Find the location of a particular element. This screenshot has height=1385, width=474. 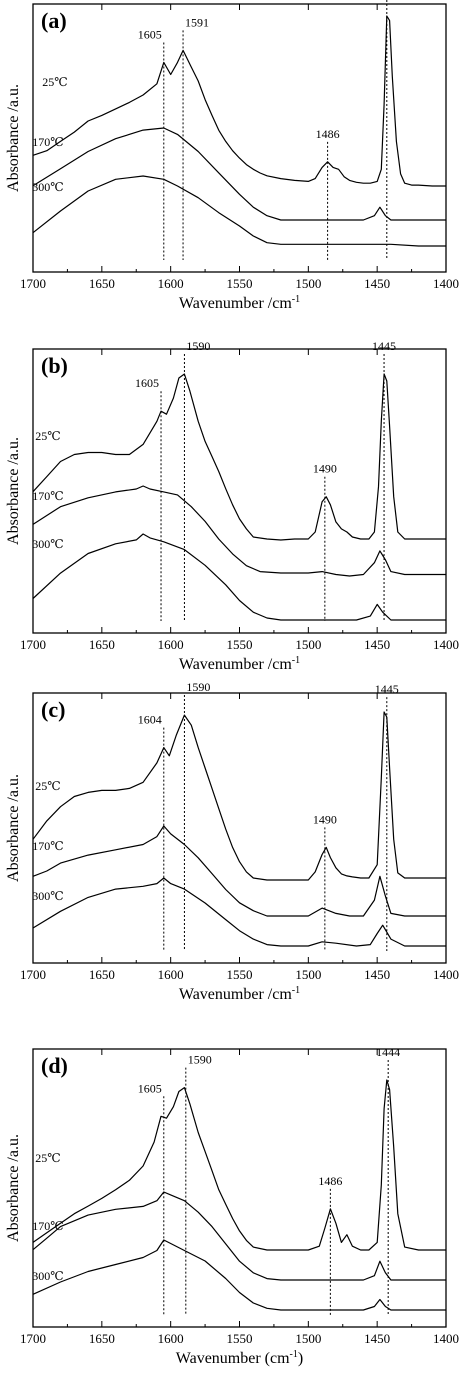

panel-label: (a) is located at coordinates (54, 20).